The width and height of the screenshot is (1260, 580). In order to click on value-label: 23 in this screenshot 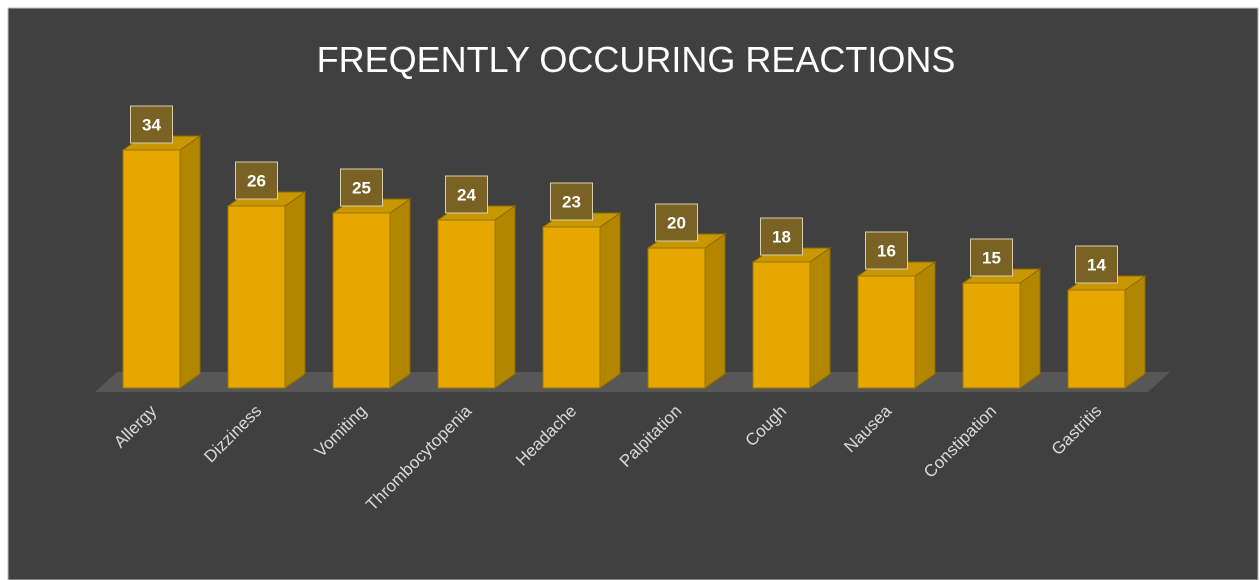, I will do `click(571, 201)`.